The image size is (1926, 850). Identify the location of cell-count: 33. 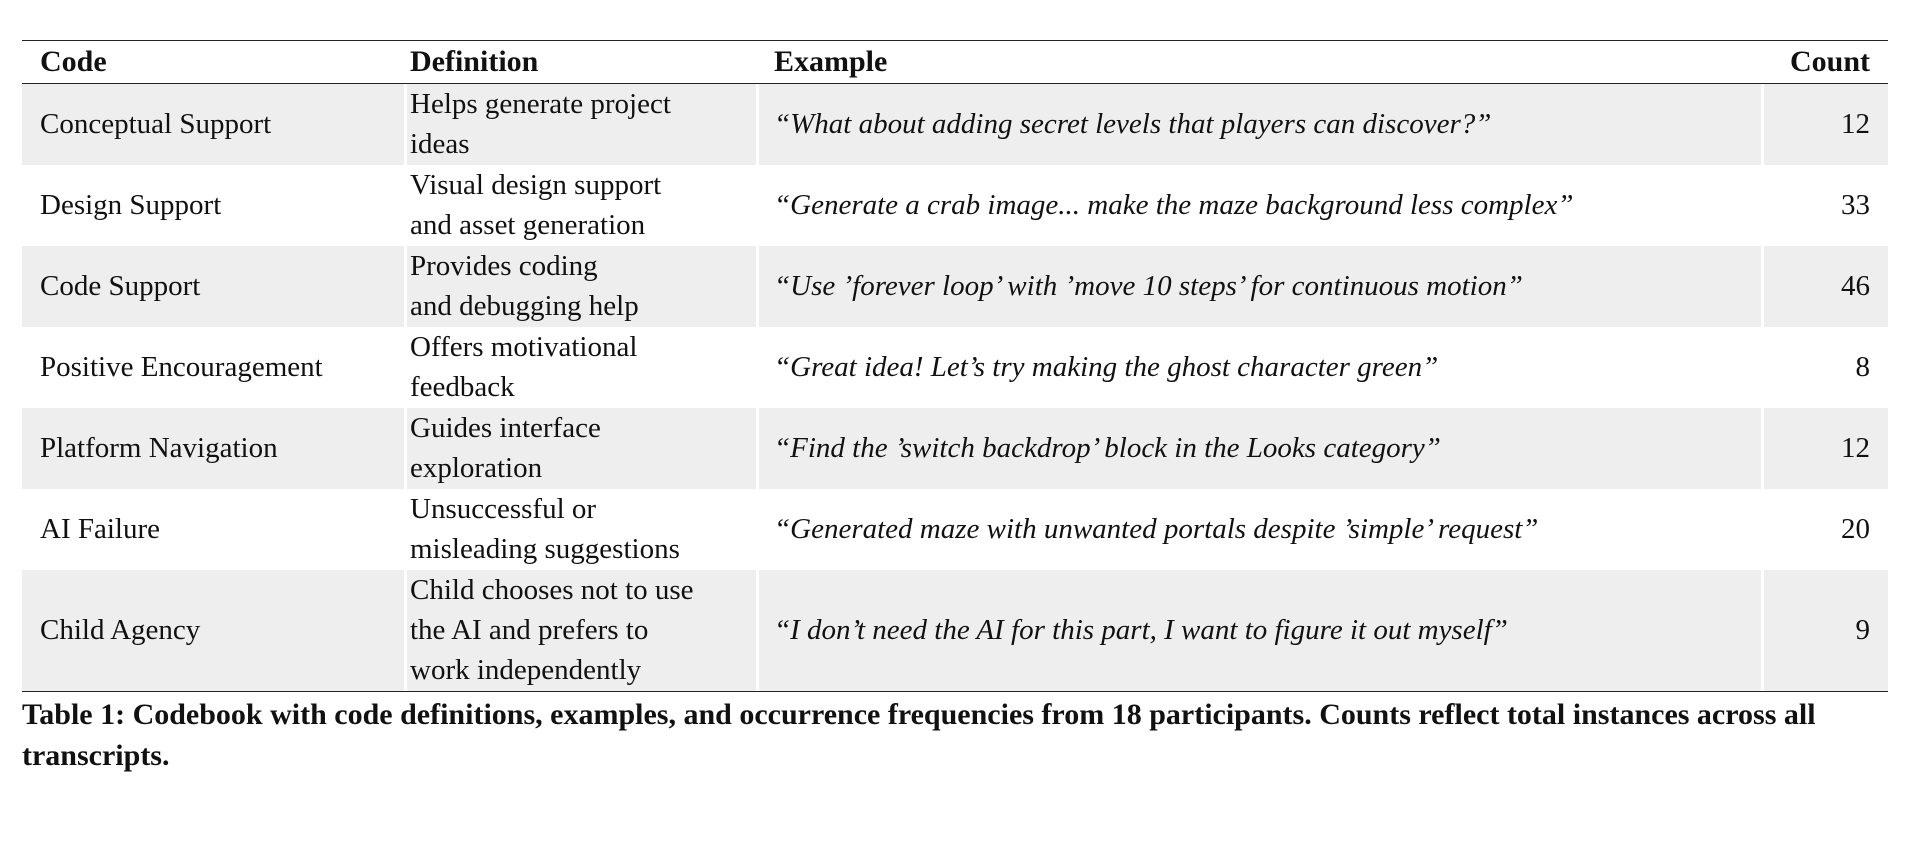
(1855, 205).